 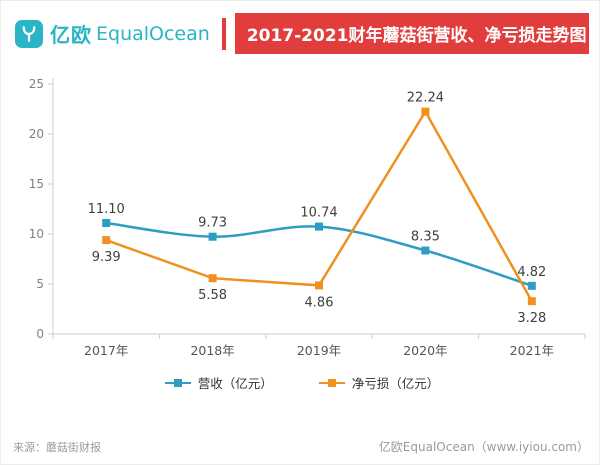 What do you see at coordinates (319, 302) in the screenshot?
I see `data-label: 4.86` at bounding box center [319, 302].